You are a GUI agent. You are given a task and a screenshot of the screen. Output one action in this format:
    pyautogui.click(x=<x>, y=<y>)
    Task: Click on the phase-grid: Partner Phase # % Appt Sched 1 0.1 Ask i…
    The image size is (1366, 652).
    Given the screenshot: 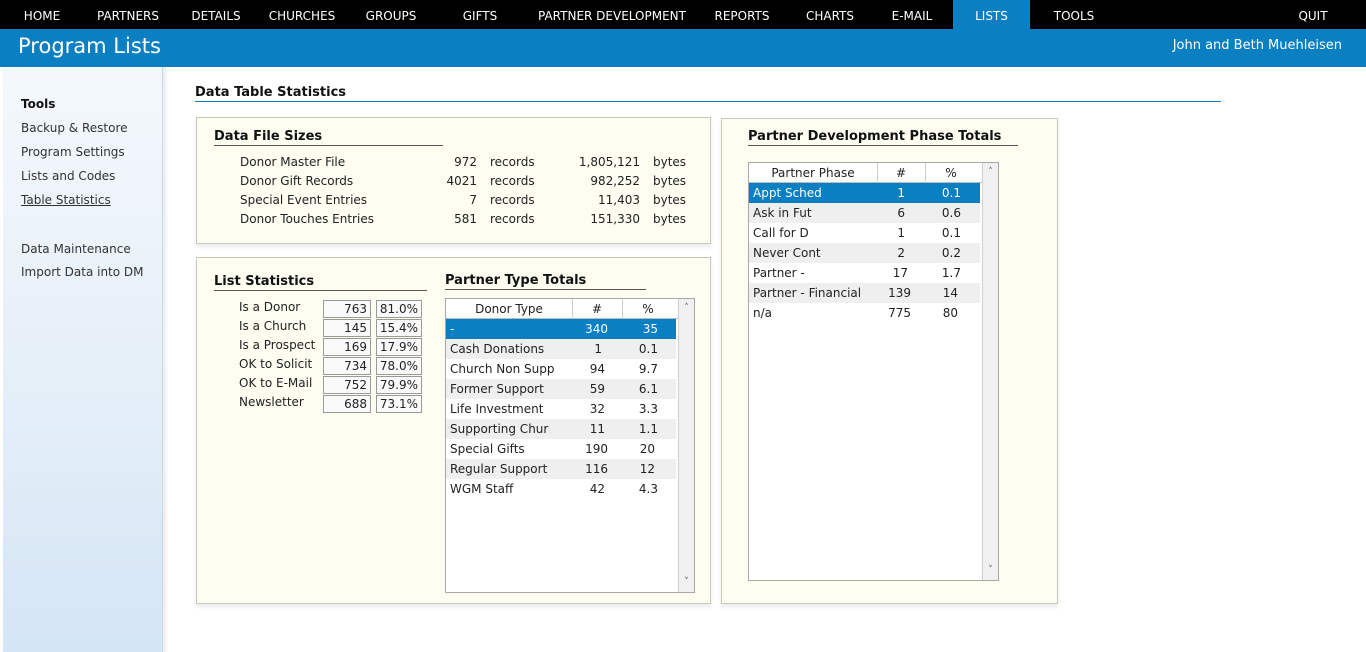 What is the action you would take?
    pyautogui.click(x=873, y=371)
    